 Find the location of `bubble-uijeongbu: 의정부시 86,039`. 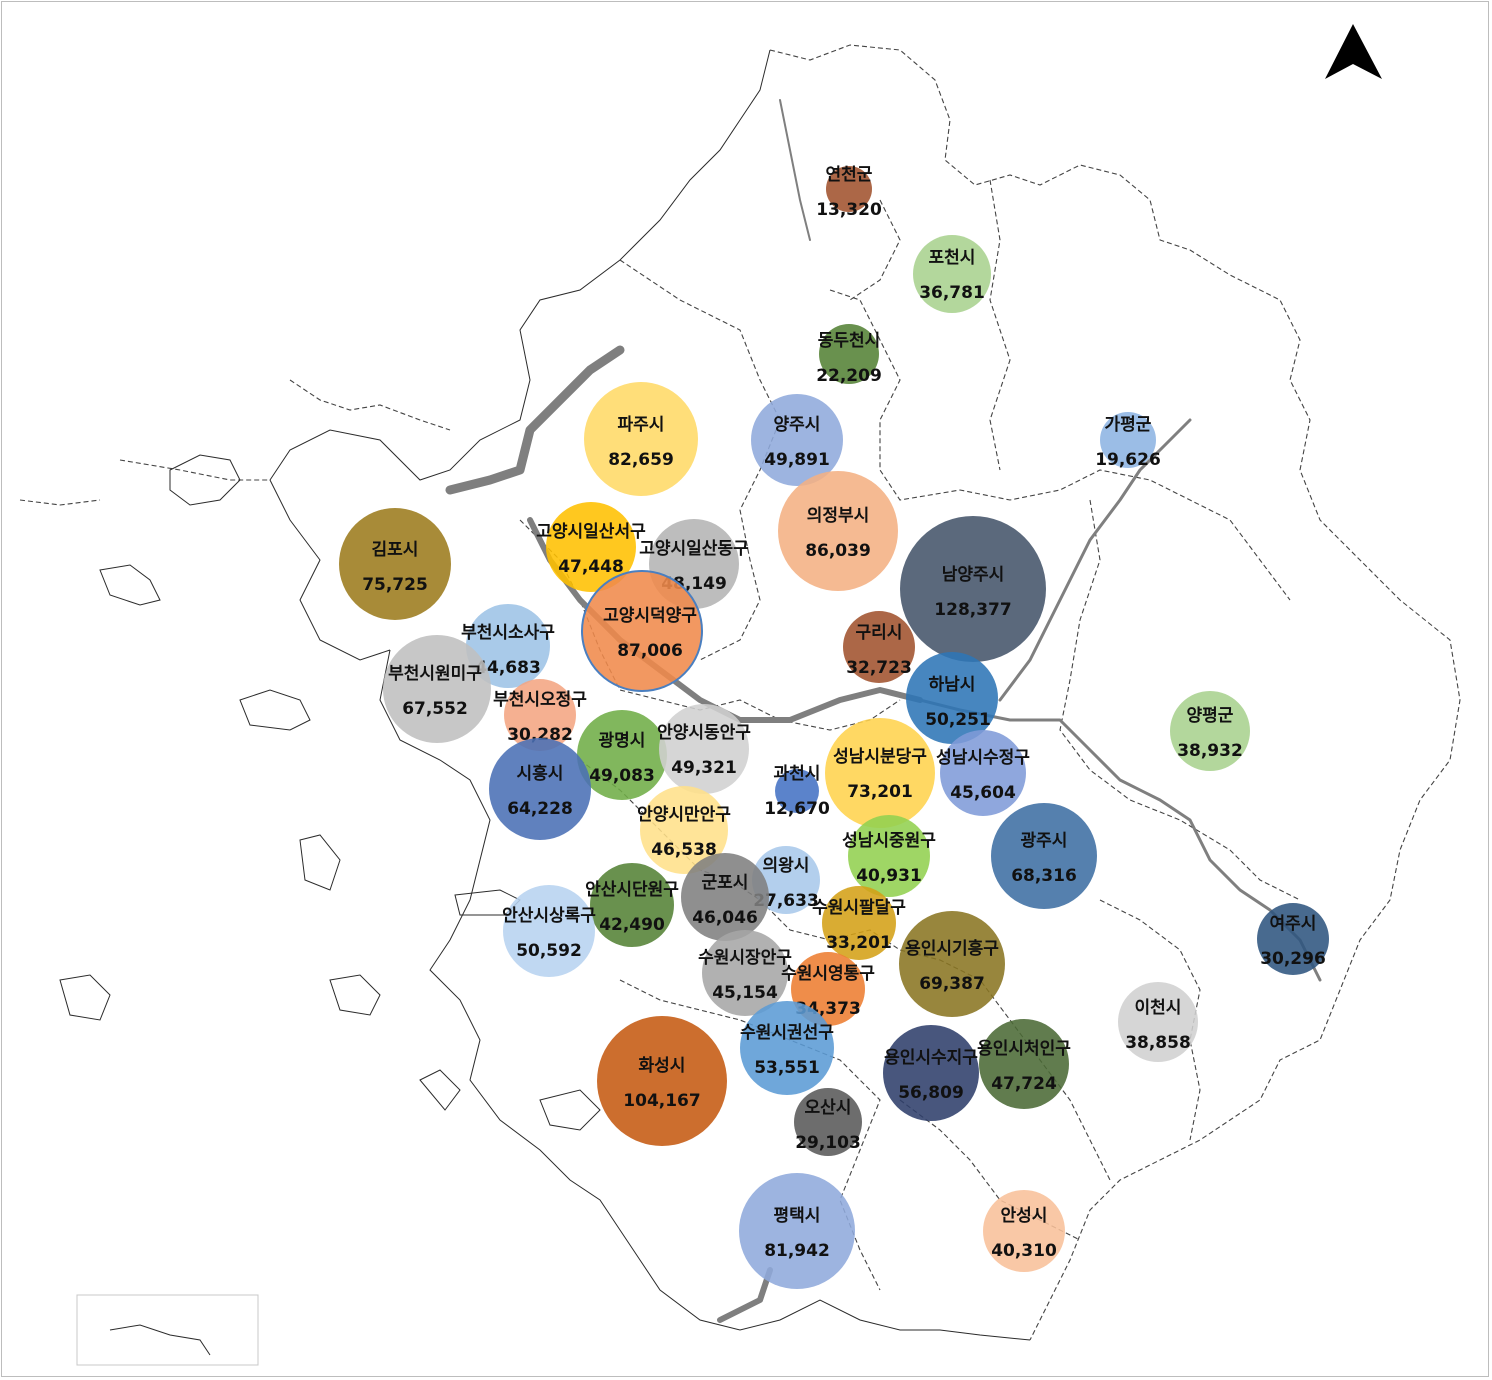

bubble-uijeongbu: 의정부시 86,039 is located at coordinates (838, 531).